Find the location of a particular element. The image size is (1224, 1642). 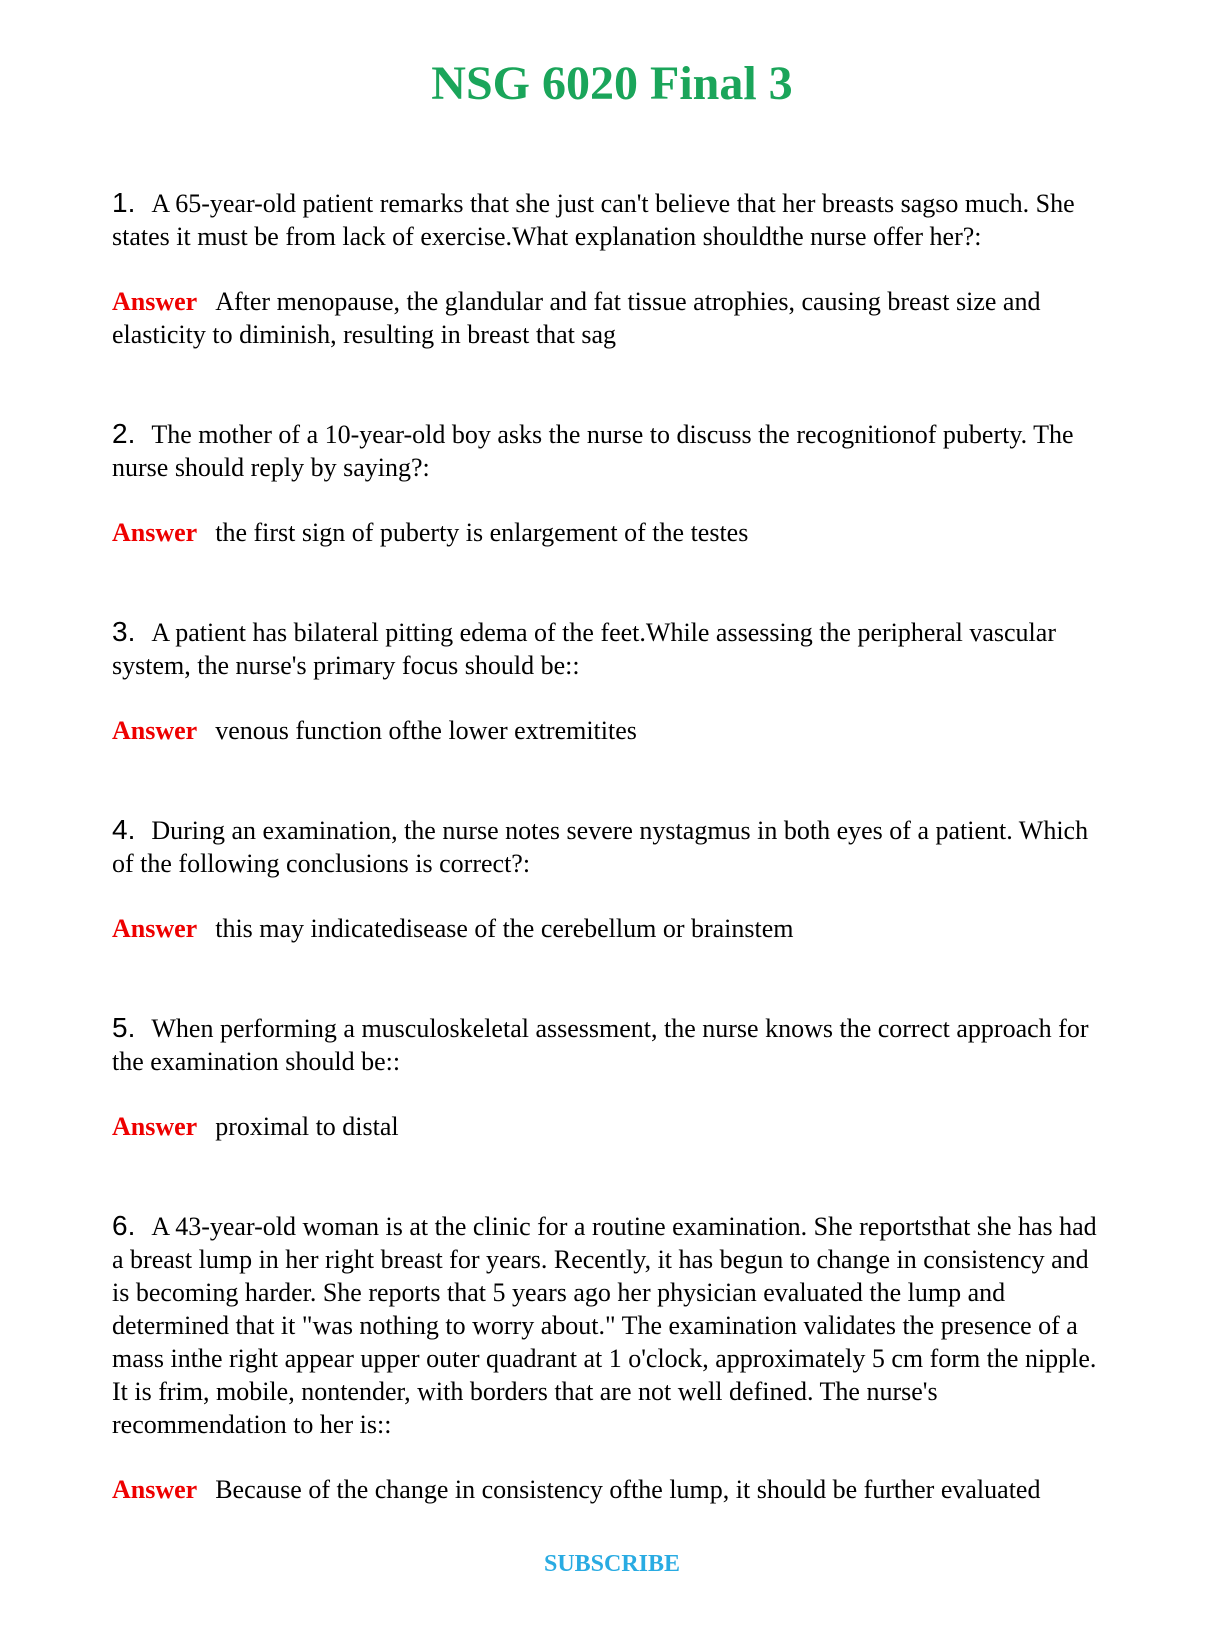

question-number: 1. is located at coordinates (124, 202).